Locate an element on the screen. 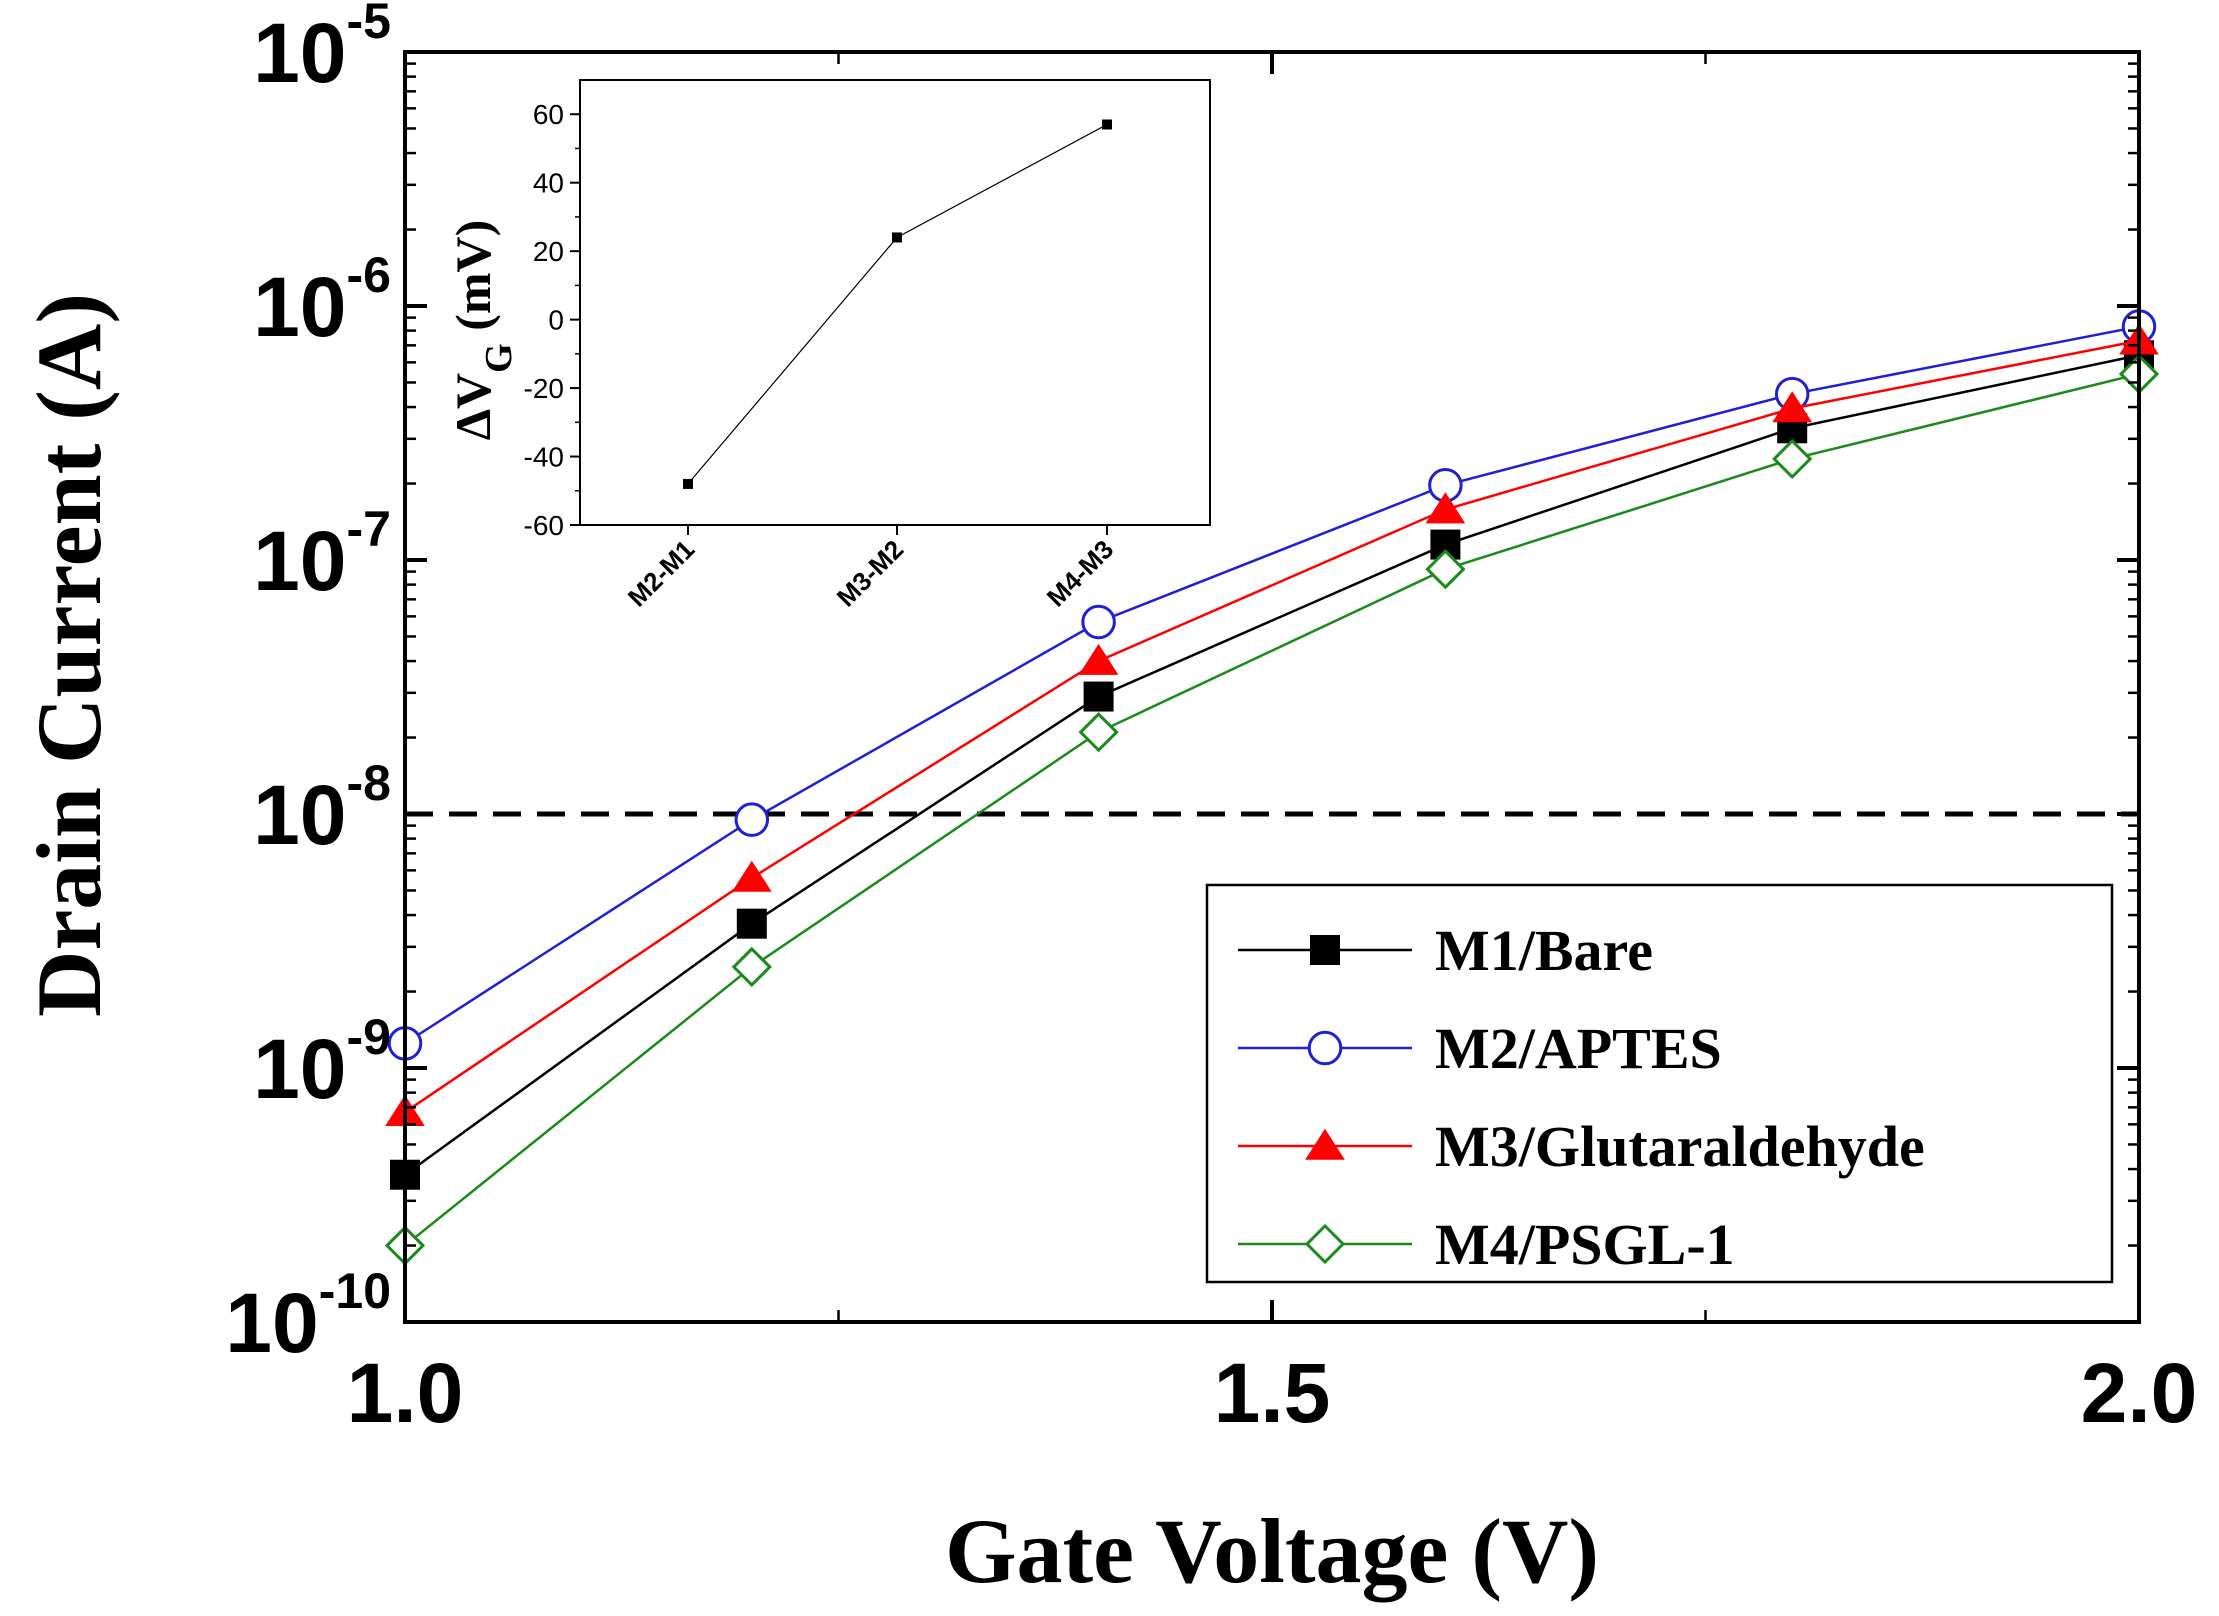  inset-y-tick-label: 40 is located at coordinates (548, 183).